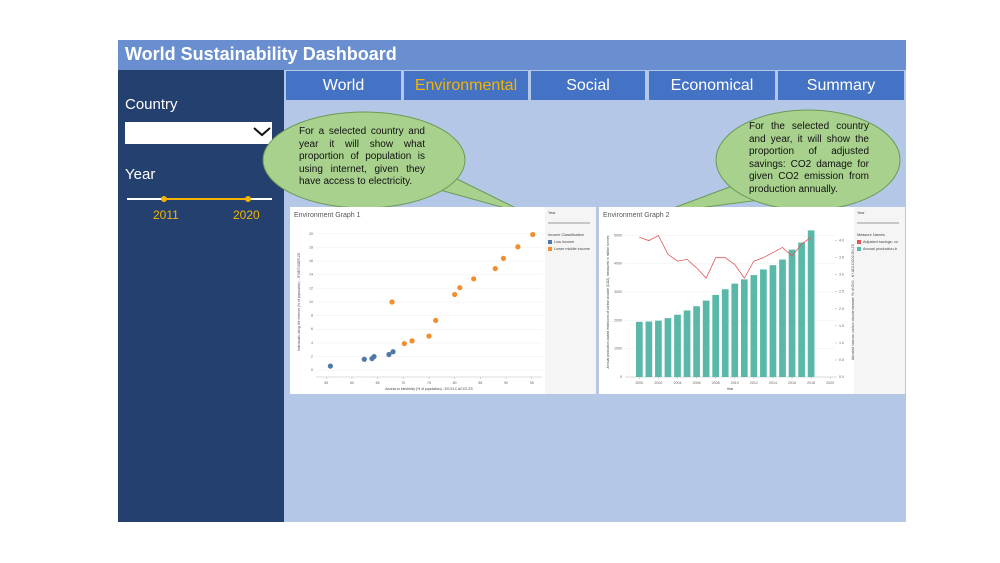 The image size is (1000, 563). I want to click on x-tick-label: 2018, so click(811, 383).